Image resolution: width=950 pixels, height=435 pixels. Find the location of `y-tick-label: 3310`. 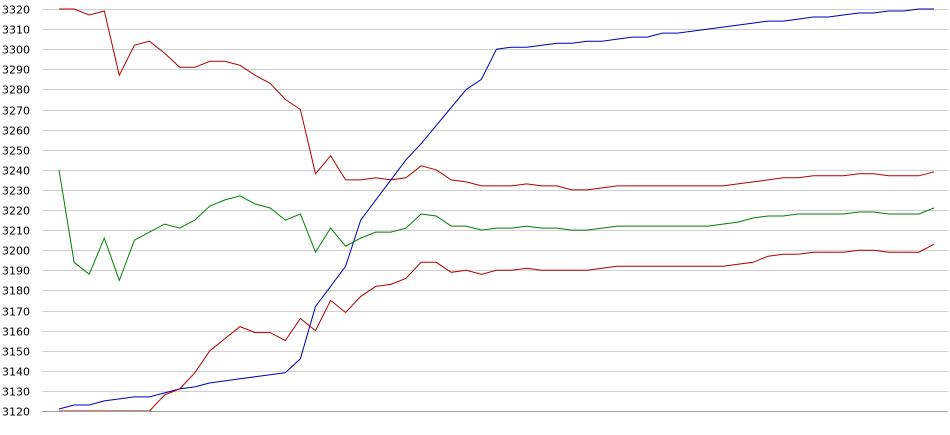

y-tick-label: 3310 is located at coordinates (16, 30).